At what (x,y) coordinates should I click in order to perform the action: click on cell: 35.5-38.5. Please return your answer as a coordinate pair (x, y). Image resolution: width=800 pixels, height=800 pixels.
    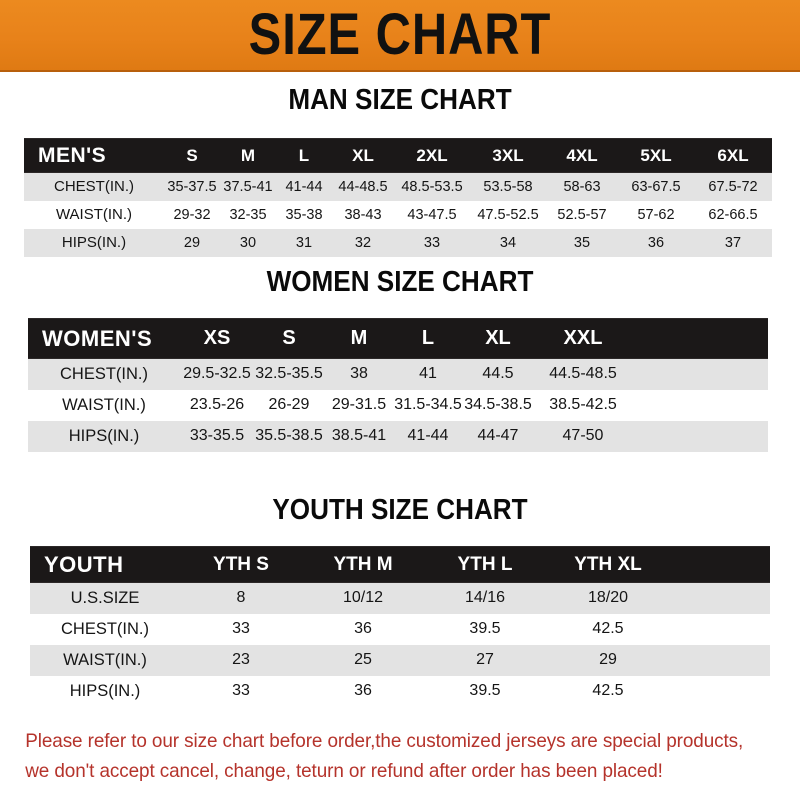
    Looking at the image, I should click on (289, 435).